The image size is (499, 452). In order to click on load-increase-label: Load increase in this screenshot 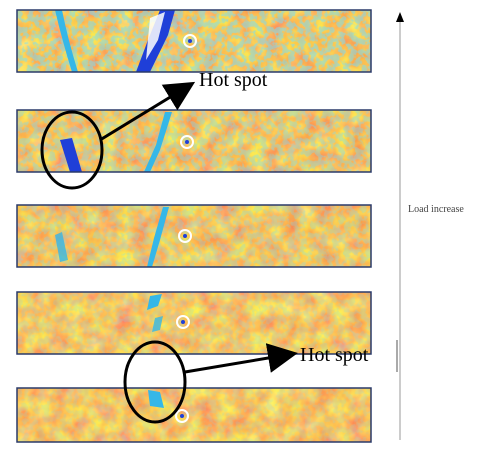, I will do `click(436, 209)`.